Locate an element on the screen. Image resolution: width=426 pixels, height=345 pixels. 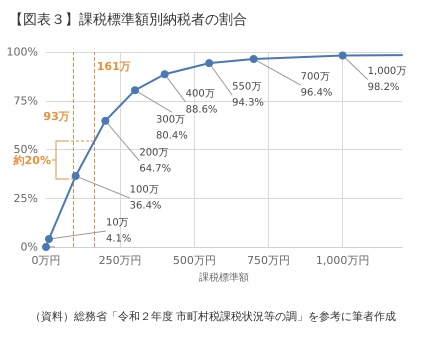
ref-line-label: 93万 is located at coordinates (56, 116).